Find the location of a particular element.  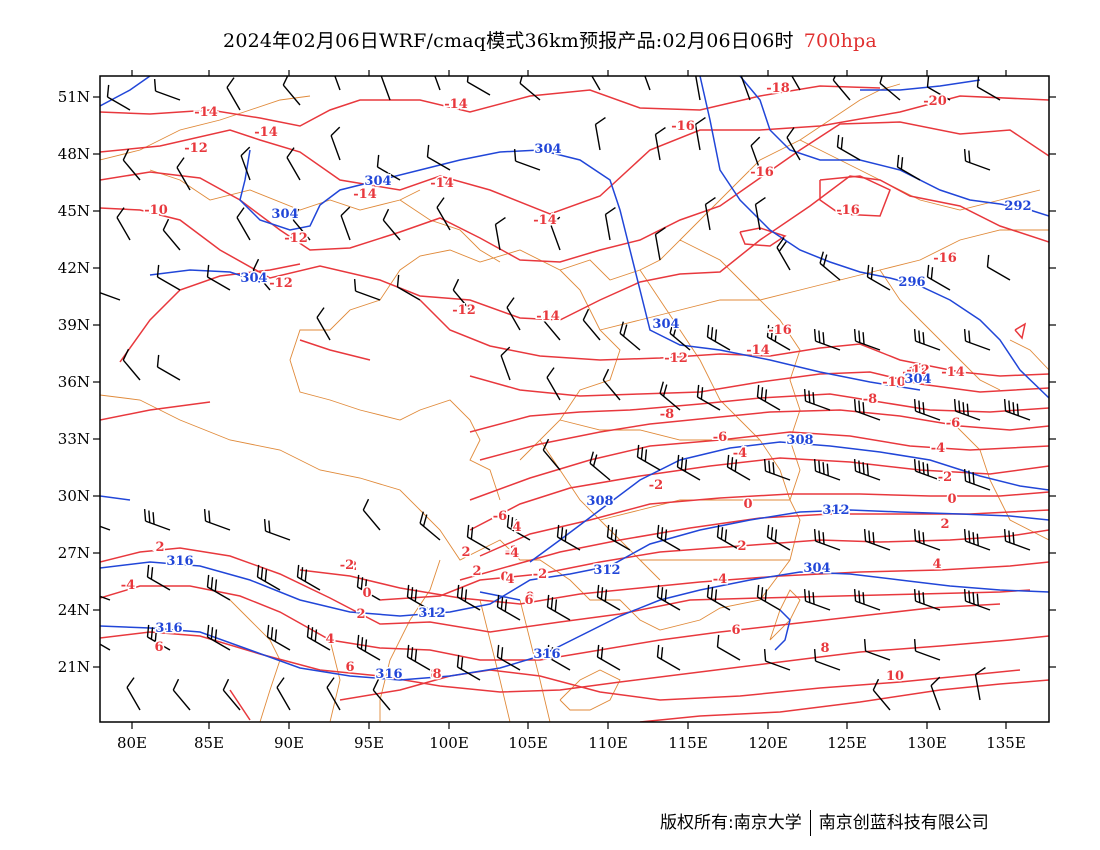

temperature-label: 4 is located at coordinates (508, 579).